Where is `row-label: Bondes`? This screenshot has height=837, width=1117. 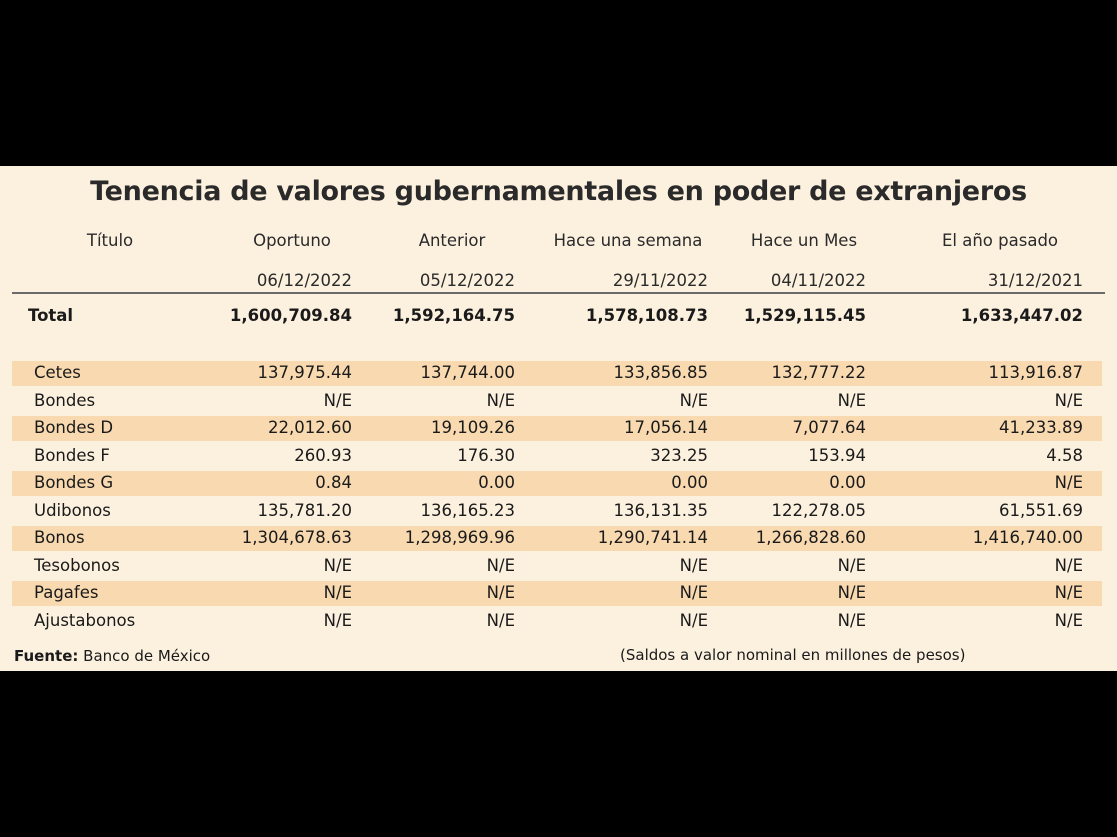
row-label: Bondes is located at coordinates (65, 400).